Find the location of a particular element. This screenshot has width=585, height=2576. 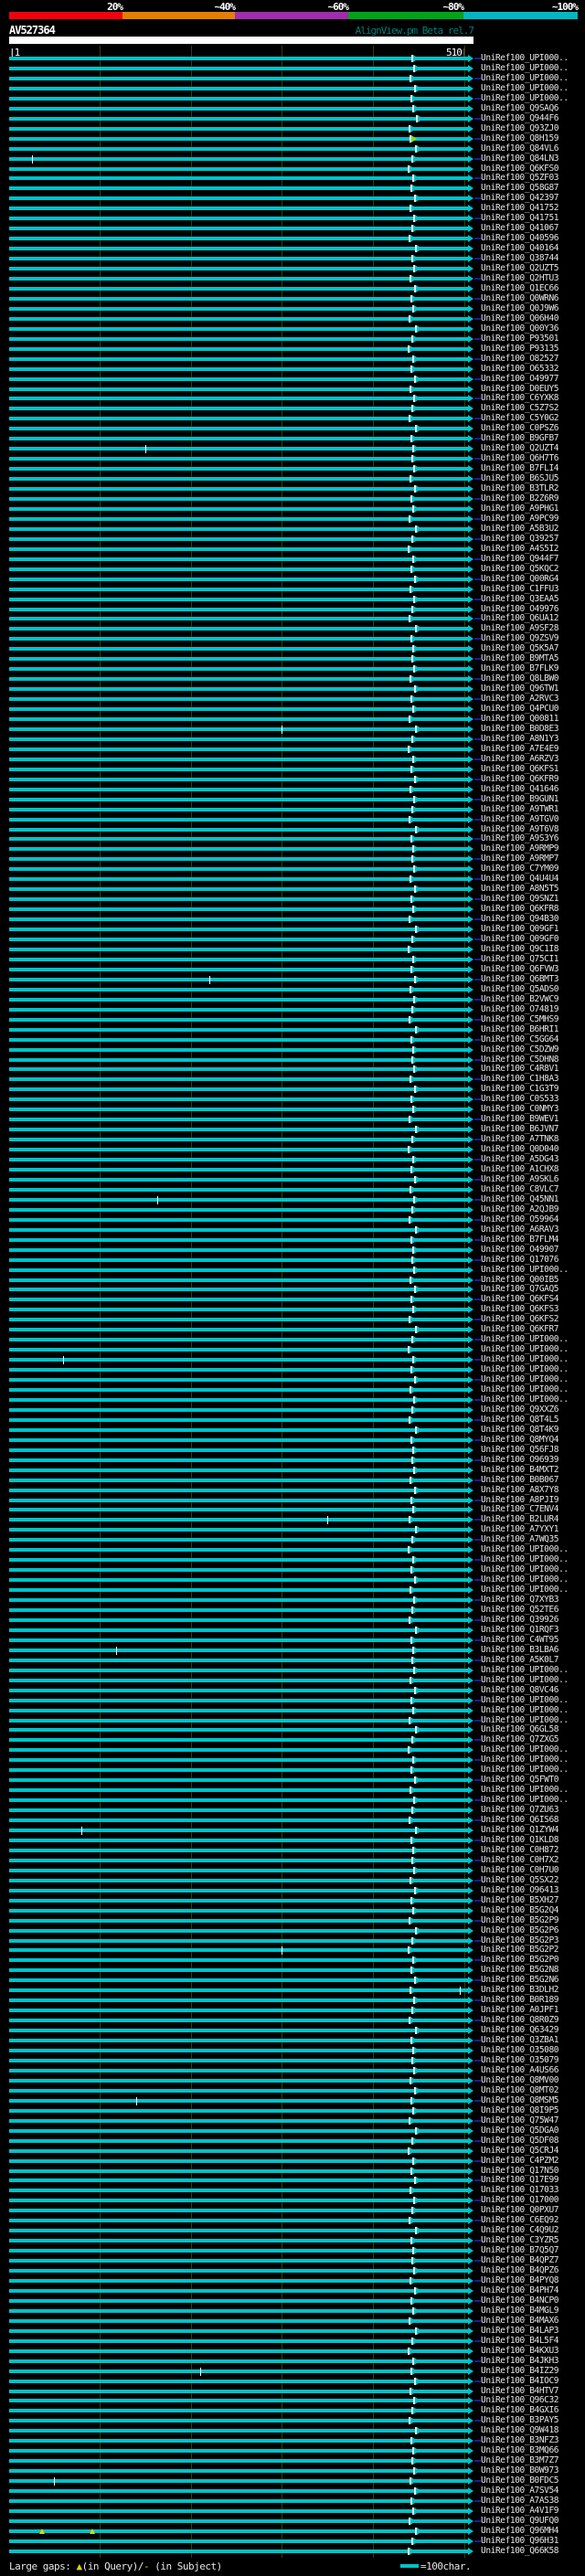

hit-accession-label: UniRef100_Q9SAQ6 is located at coordinates (520, 108).